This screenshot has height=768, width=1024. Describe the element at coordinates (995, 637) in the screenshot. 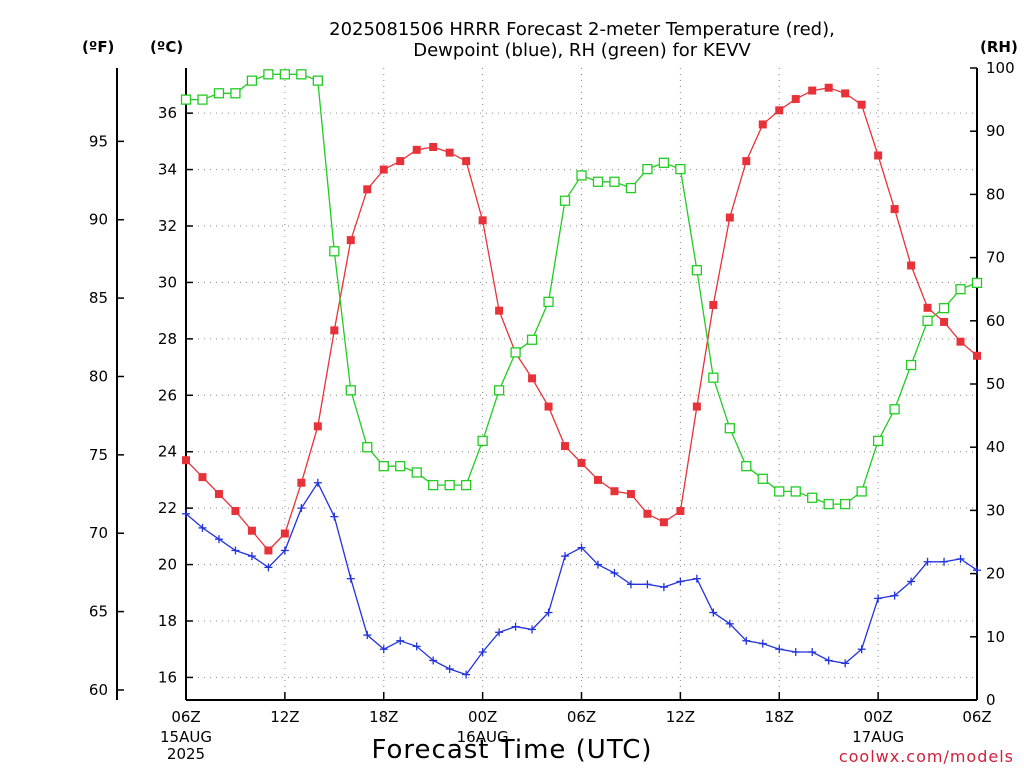

I see `rh-tick-label: 10` at that location.